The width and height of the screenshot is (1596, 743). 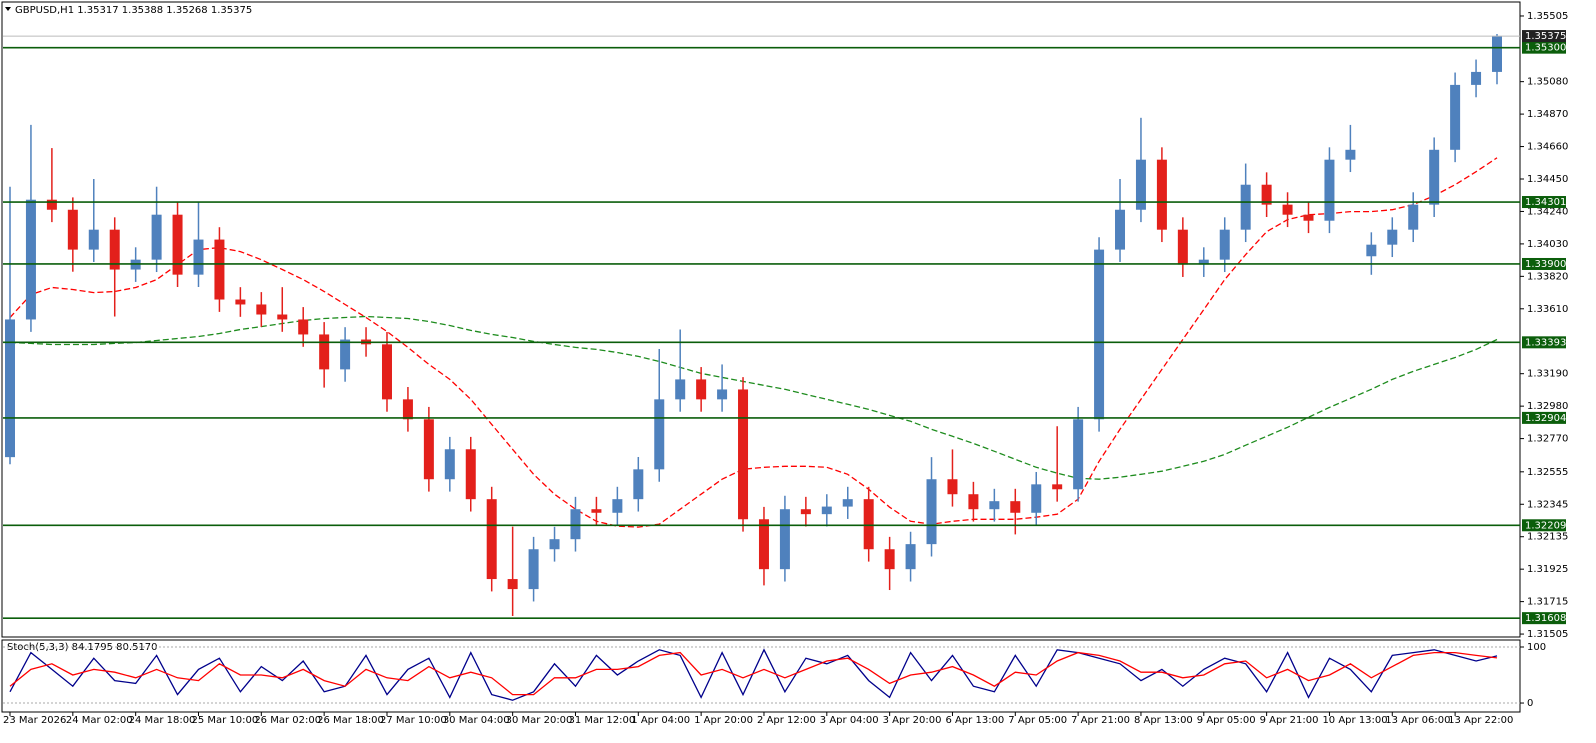 What do you see at coordinates (1289, 720) in the screenshot?
I see `x-tick-label: 9 Apr 21:00` at bounding box center [1289, 720].